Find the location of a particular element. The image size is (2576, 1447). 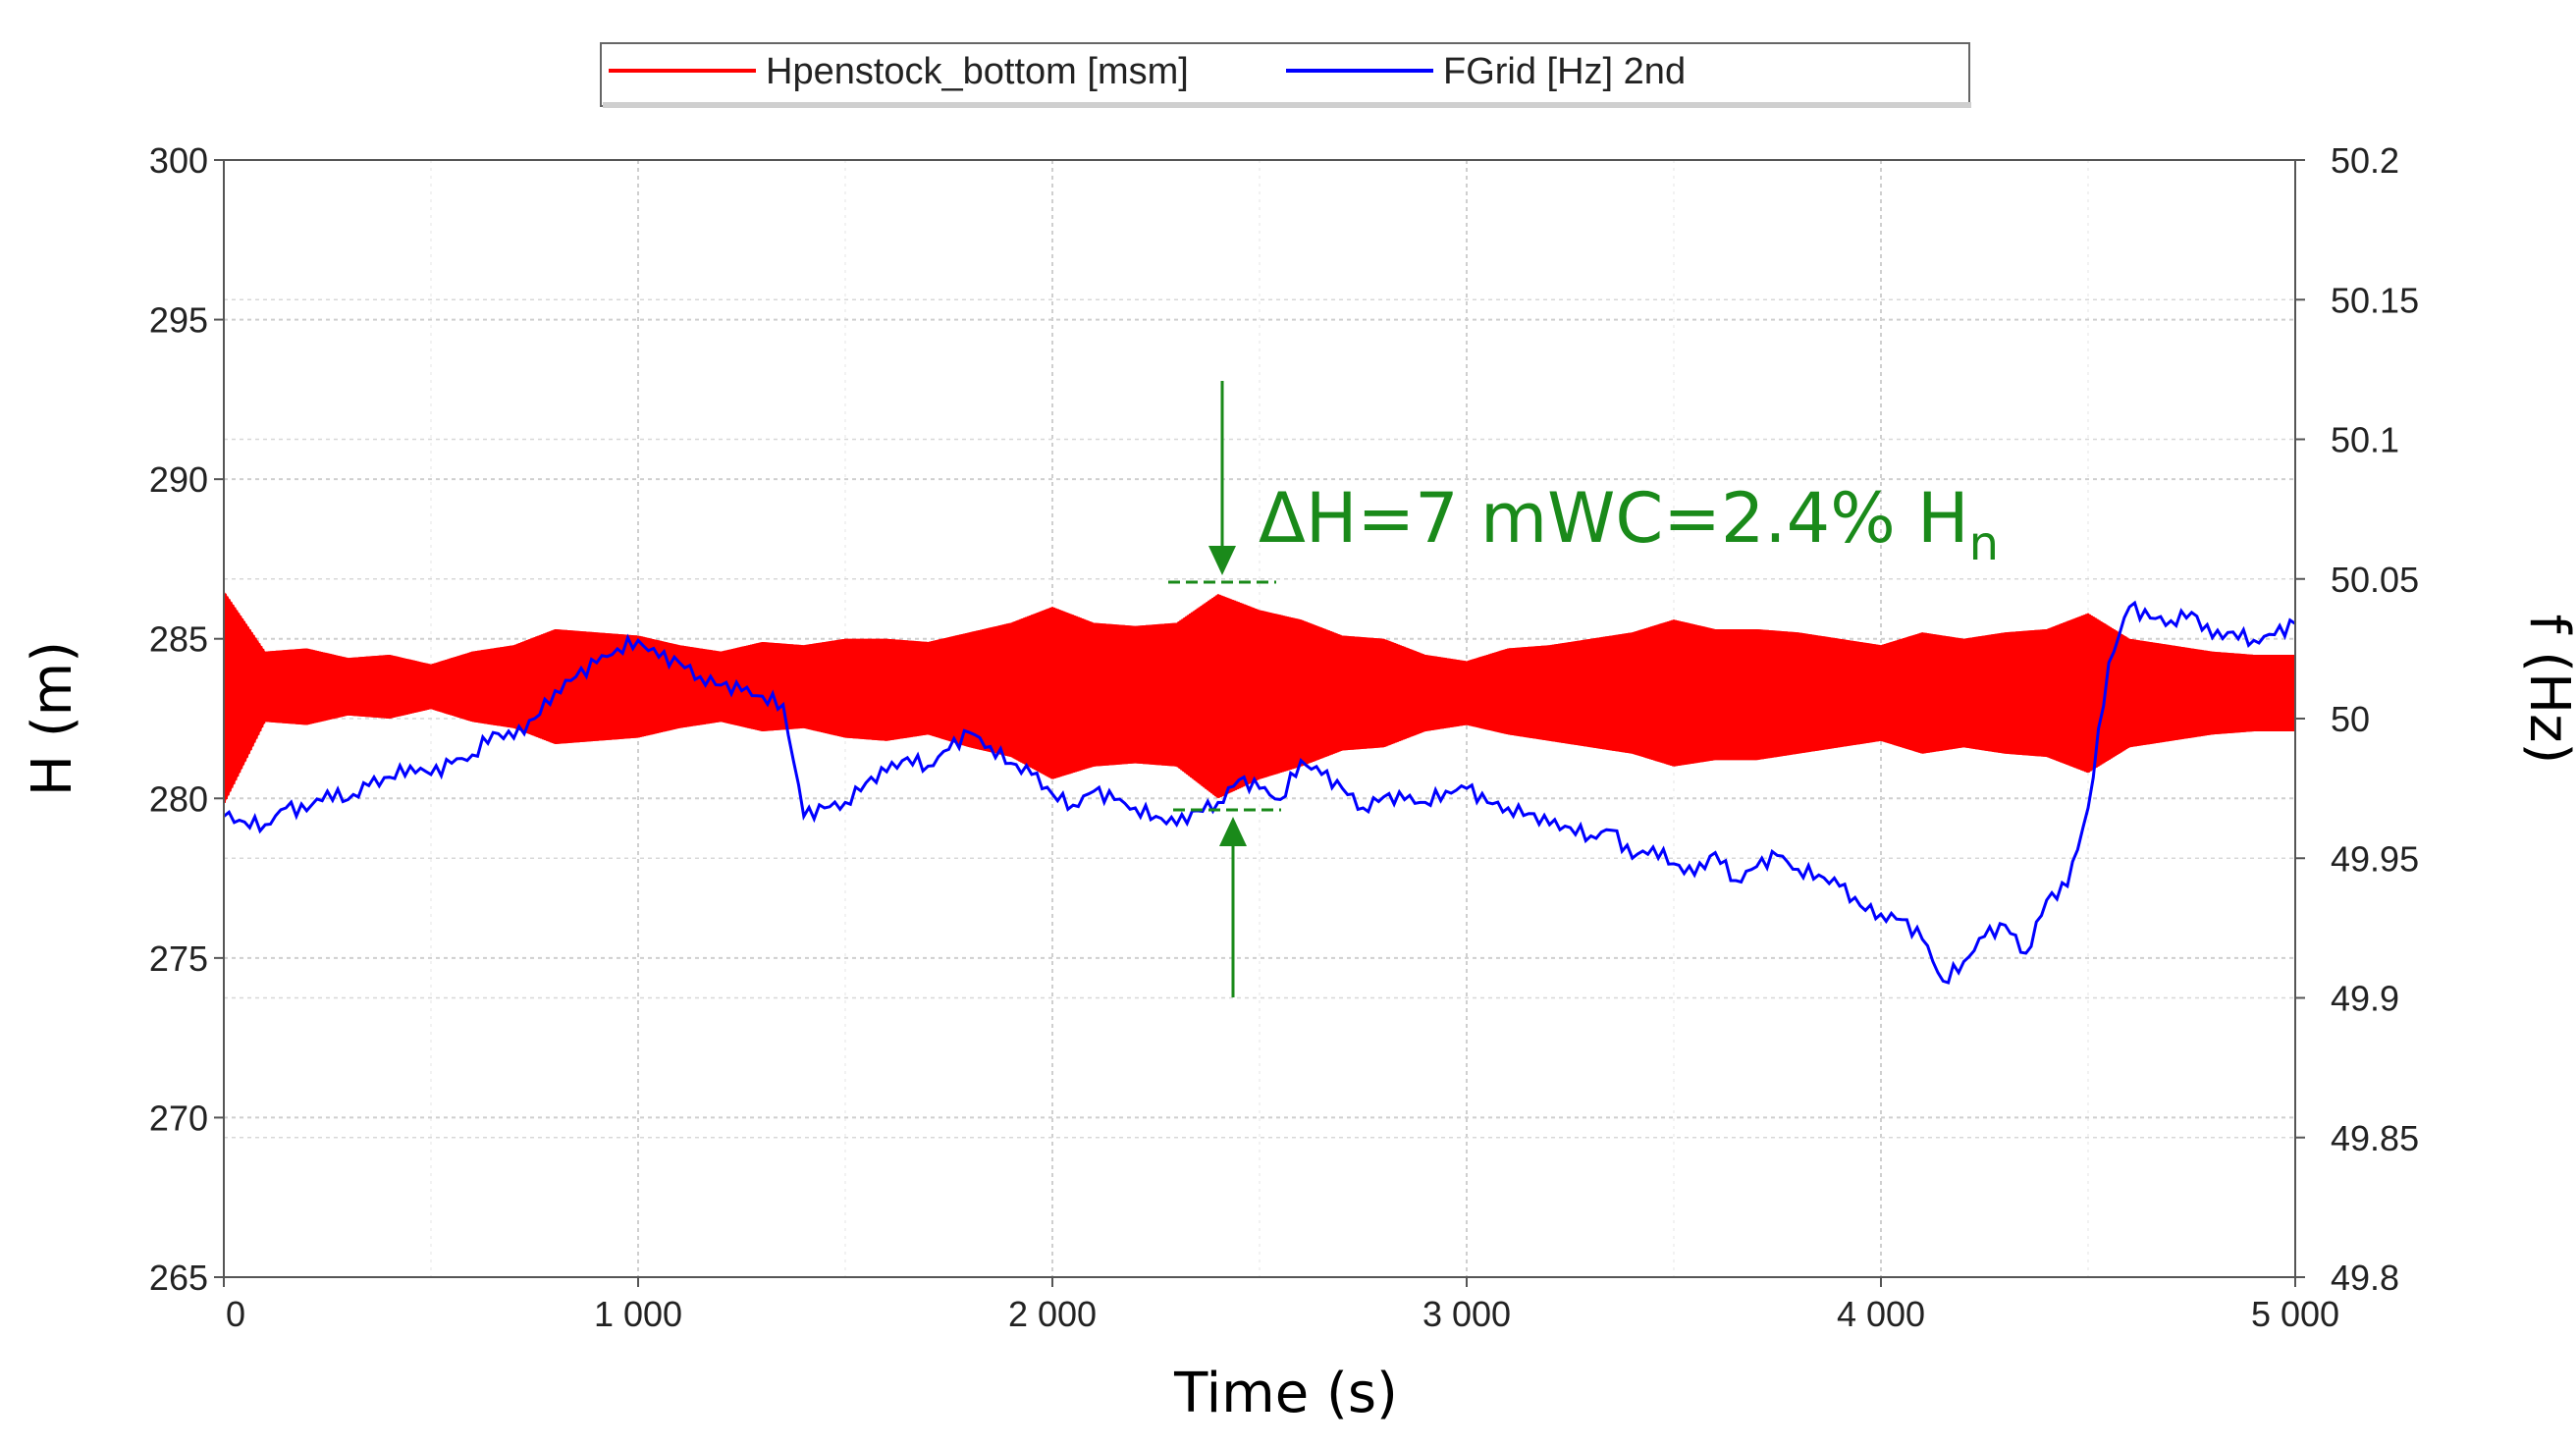

y-tick-label-4: 285 is located at coordinates (178, 639).